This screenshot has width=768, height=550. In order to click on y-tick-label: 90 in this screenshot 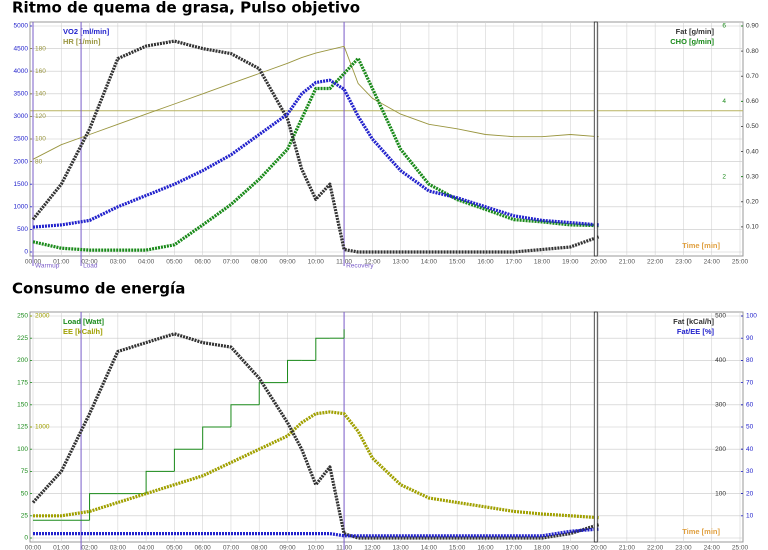, I will do `click(750, 338)`.